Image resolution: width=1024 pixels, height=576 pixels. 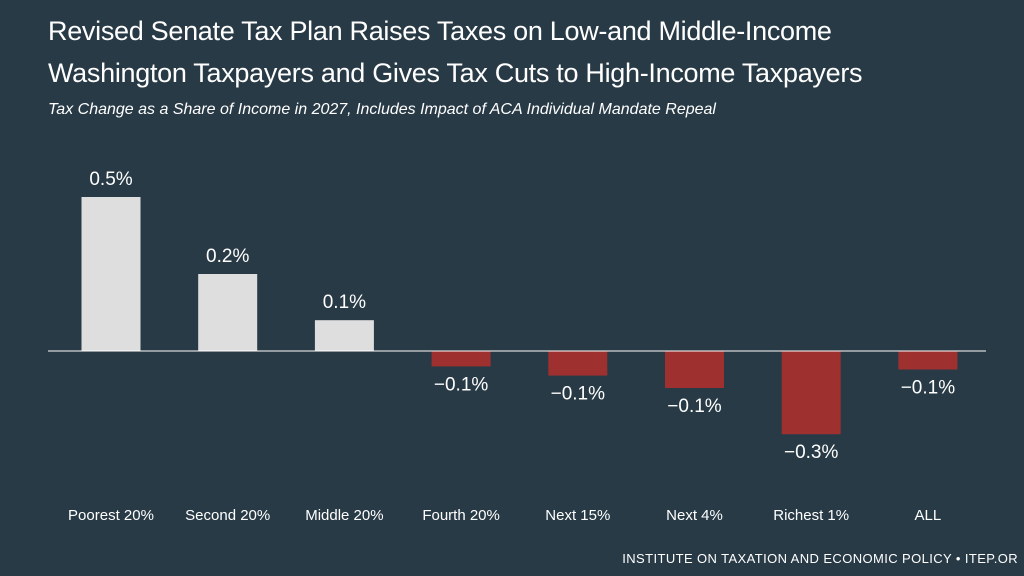 I want to click on data-label-4: −0.1%, so click(x=578, y=394).